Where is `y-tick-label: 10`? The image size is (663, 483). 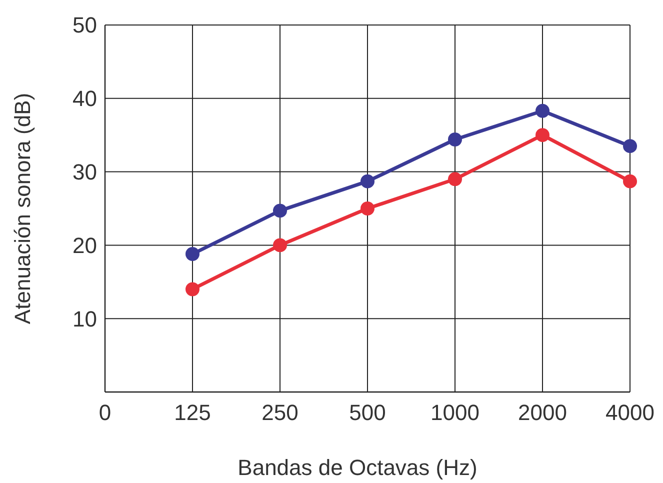
y-tick-label: 10 is located at coordinates (84, 319).